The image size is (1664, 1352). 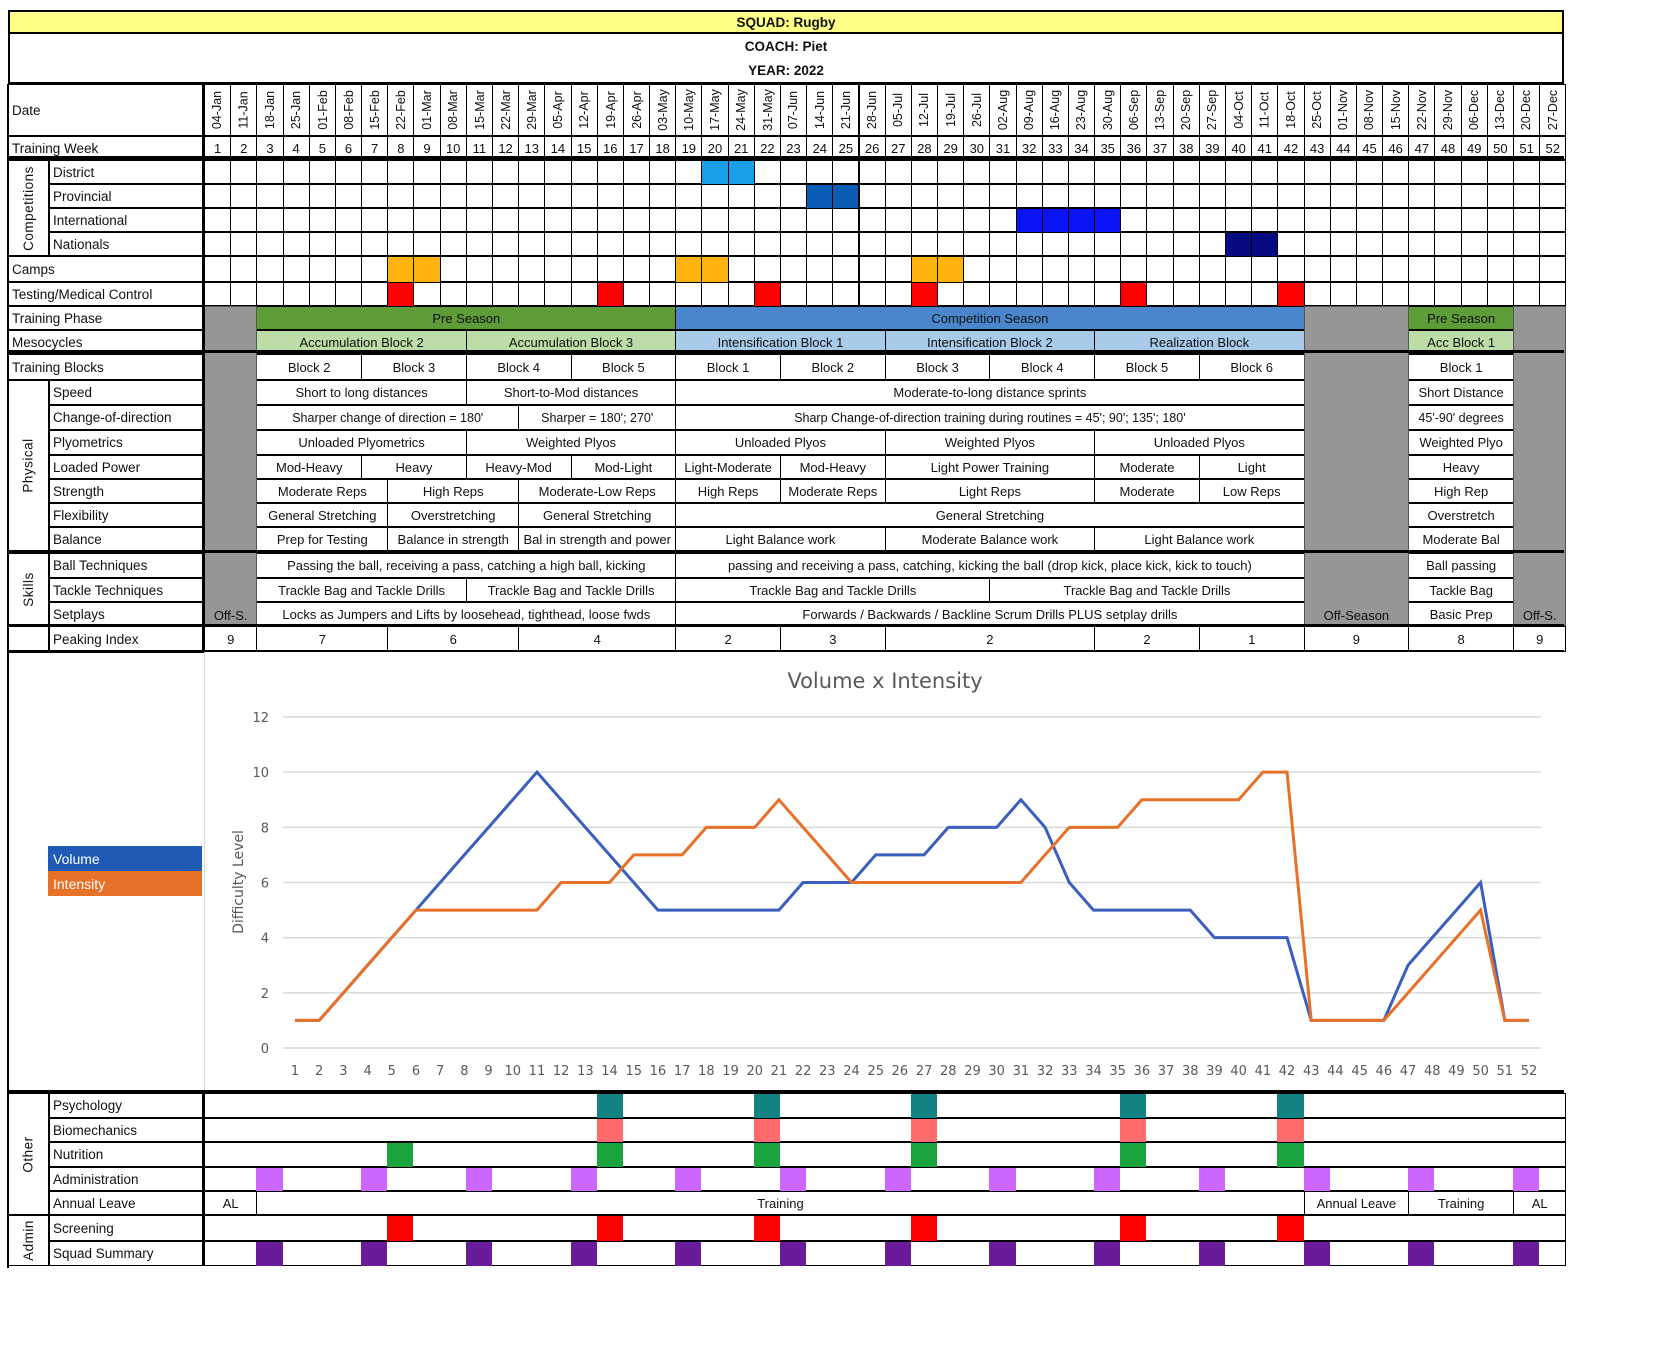 I want to click on row-label-provincial: Provincial, so click(x=126, y=196).